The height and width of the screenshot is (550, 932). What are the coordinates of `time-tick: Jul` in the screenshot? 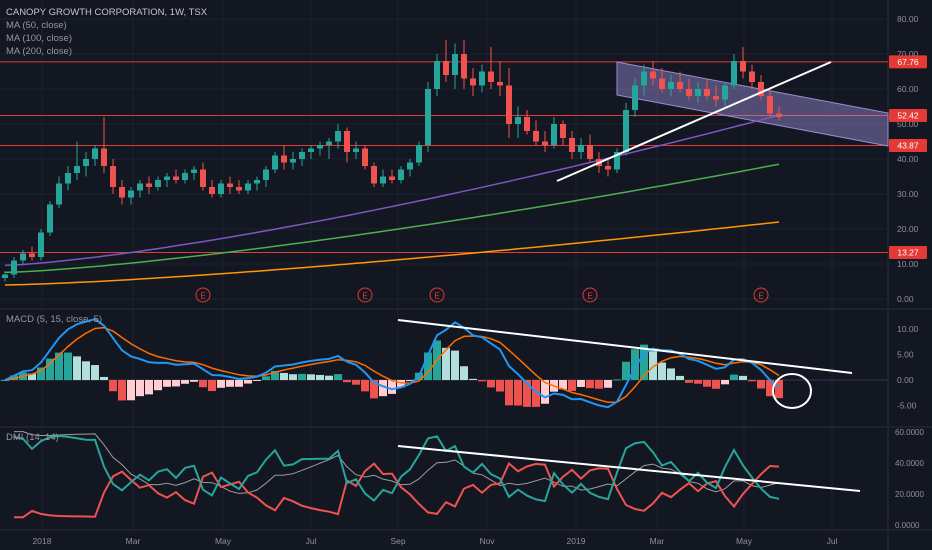 It's located at (311, 541).